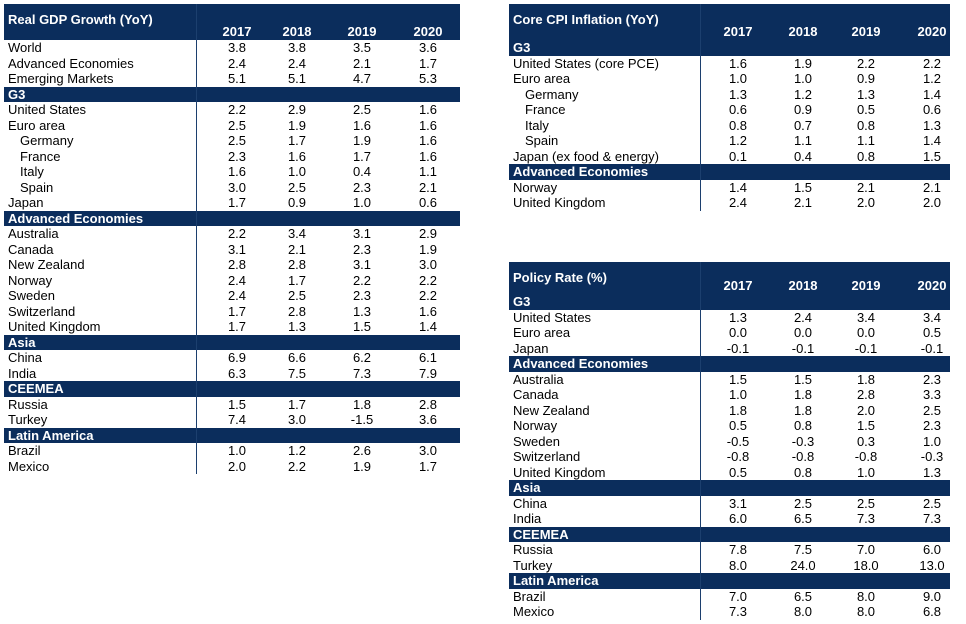  Describe the element at coordinates (297, 78) in the screenshot. I see `value-cell: 5.1` at that location.